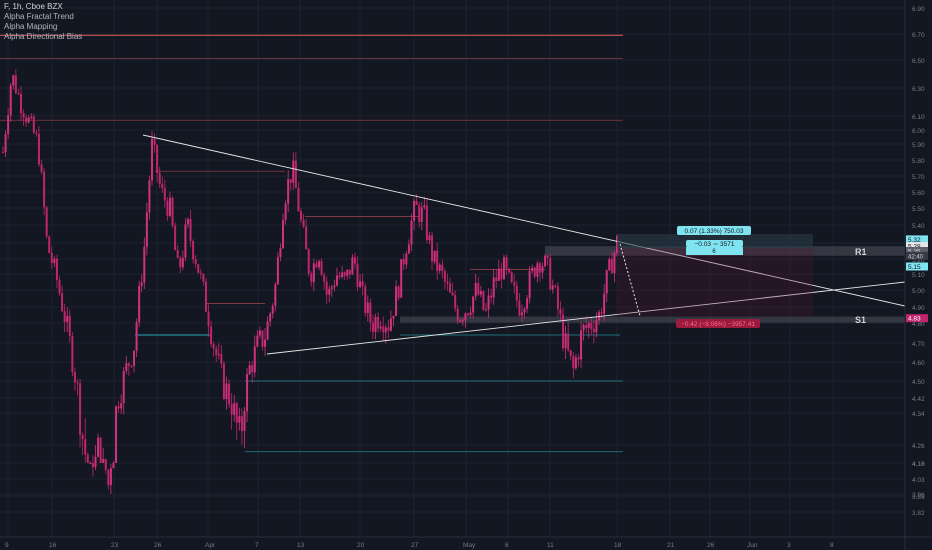 The height and width of the screenshot is (550, 932). Describe the element at coordinates (7, 545) in the screenshot. I see `date-tick-label: 9` at that location.